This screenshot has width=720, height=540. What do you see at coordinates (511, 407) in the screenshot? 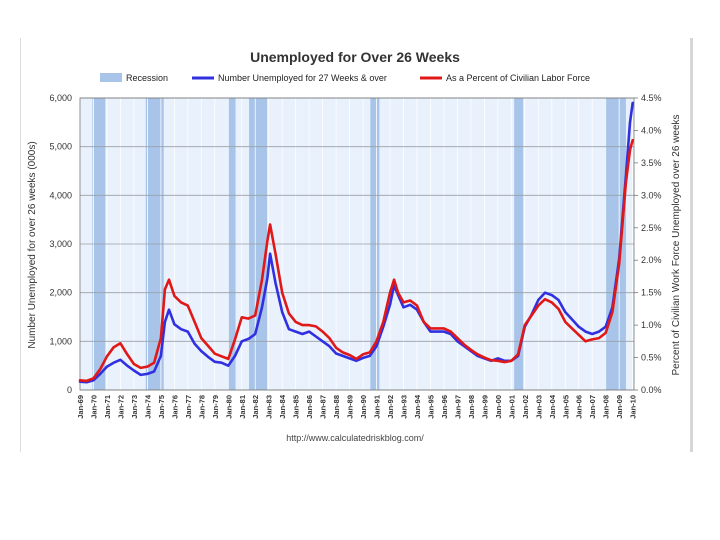
I see `x-tick-label: Jan-01` at bounding box center [511, 407].